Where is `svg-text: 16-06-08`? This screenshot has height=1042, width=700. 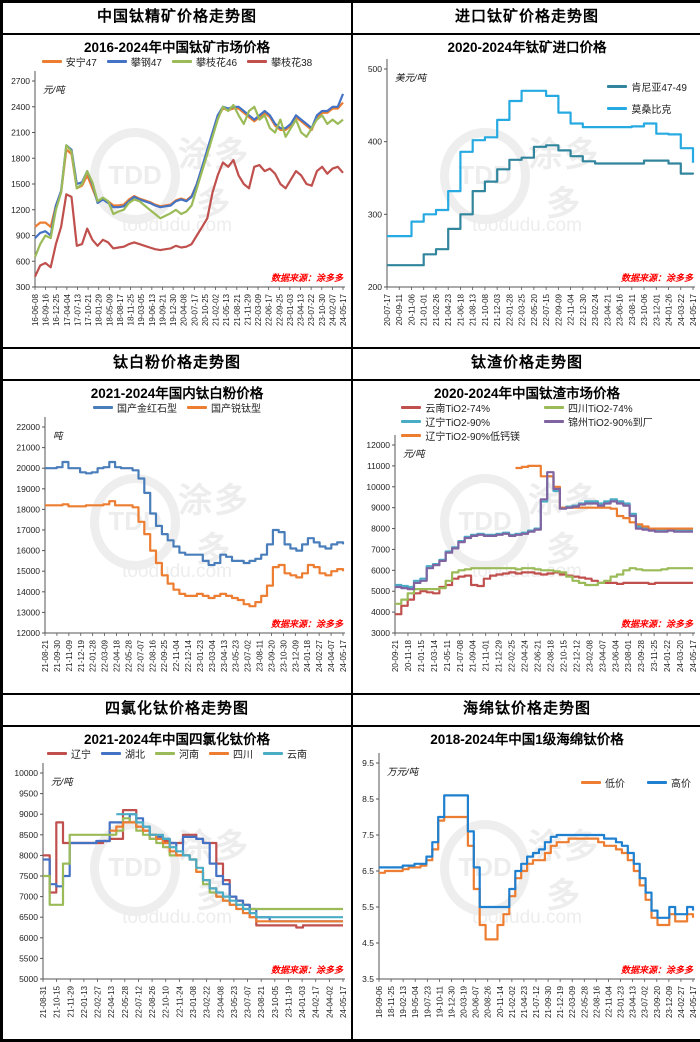
svg-text: 16-06-08 is located at coordinates (35, 309).